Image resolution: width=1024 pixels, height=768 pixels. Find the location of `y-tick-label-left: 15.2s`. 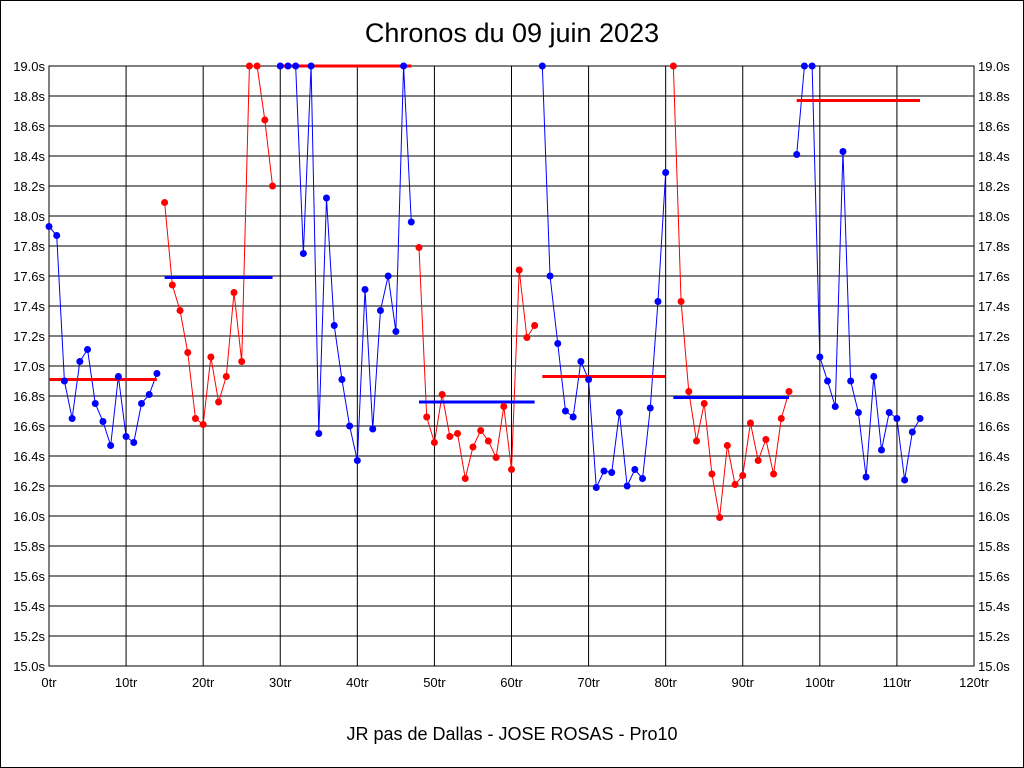

y-tick-label-left: 15.2s is located at coordinates (29, 636).